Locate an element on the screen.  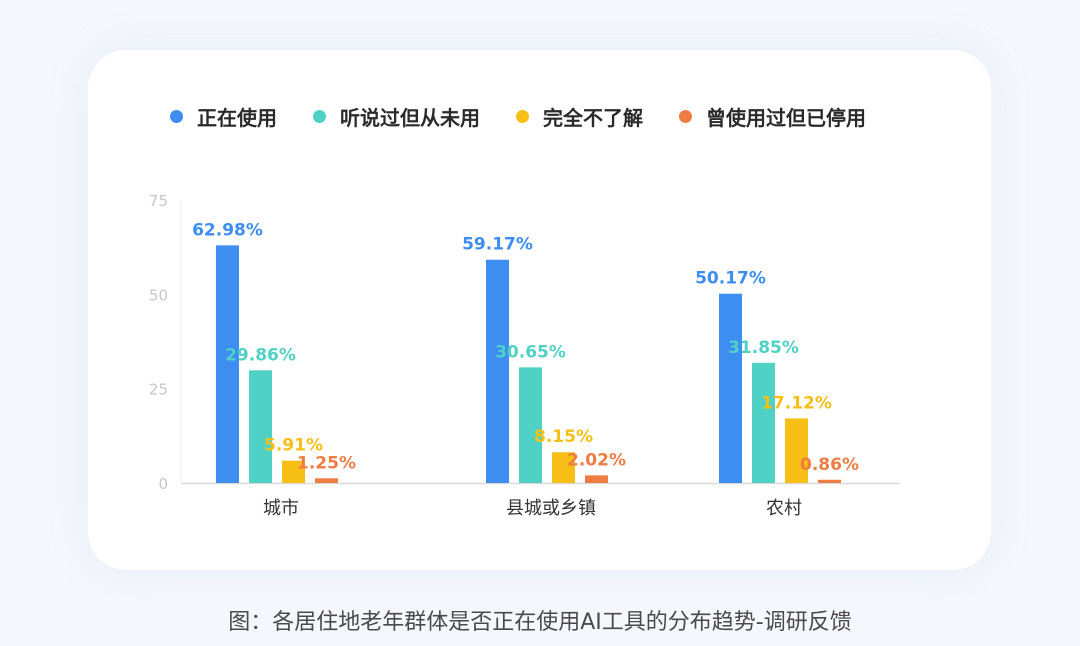
y-tick-label: 0 is located at coordinates (163, 484).